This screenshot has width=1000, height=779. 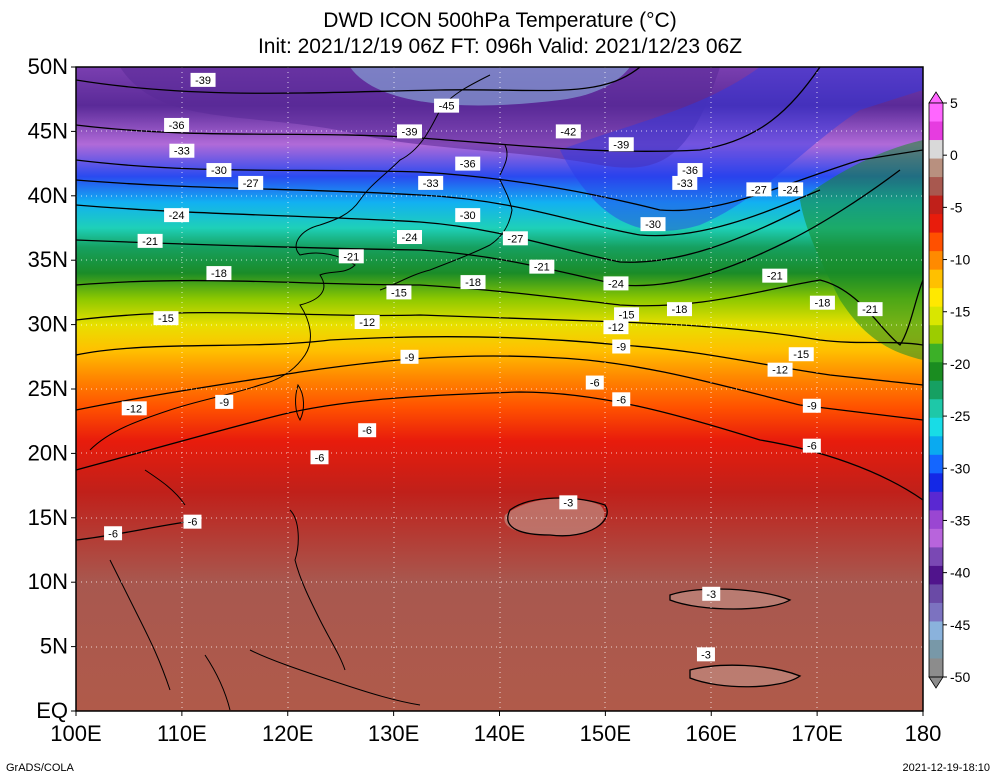 I want to click on contour-label-text: -3, so click(x=706, y=655).